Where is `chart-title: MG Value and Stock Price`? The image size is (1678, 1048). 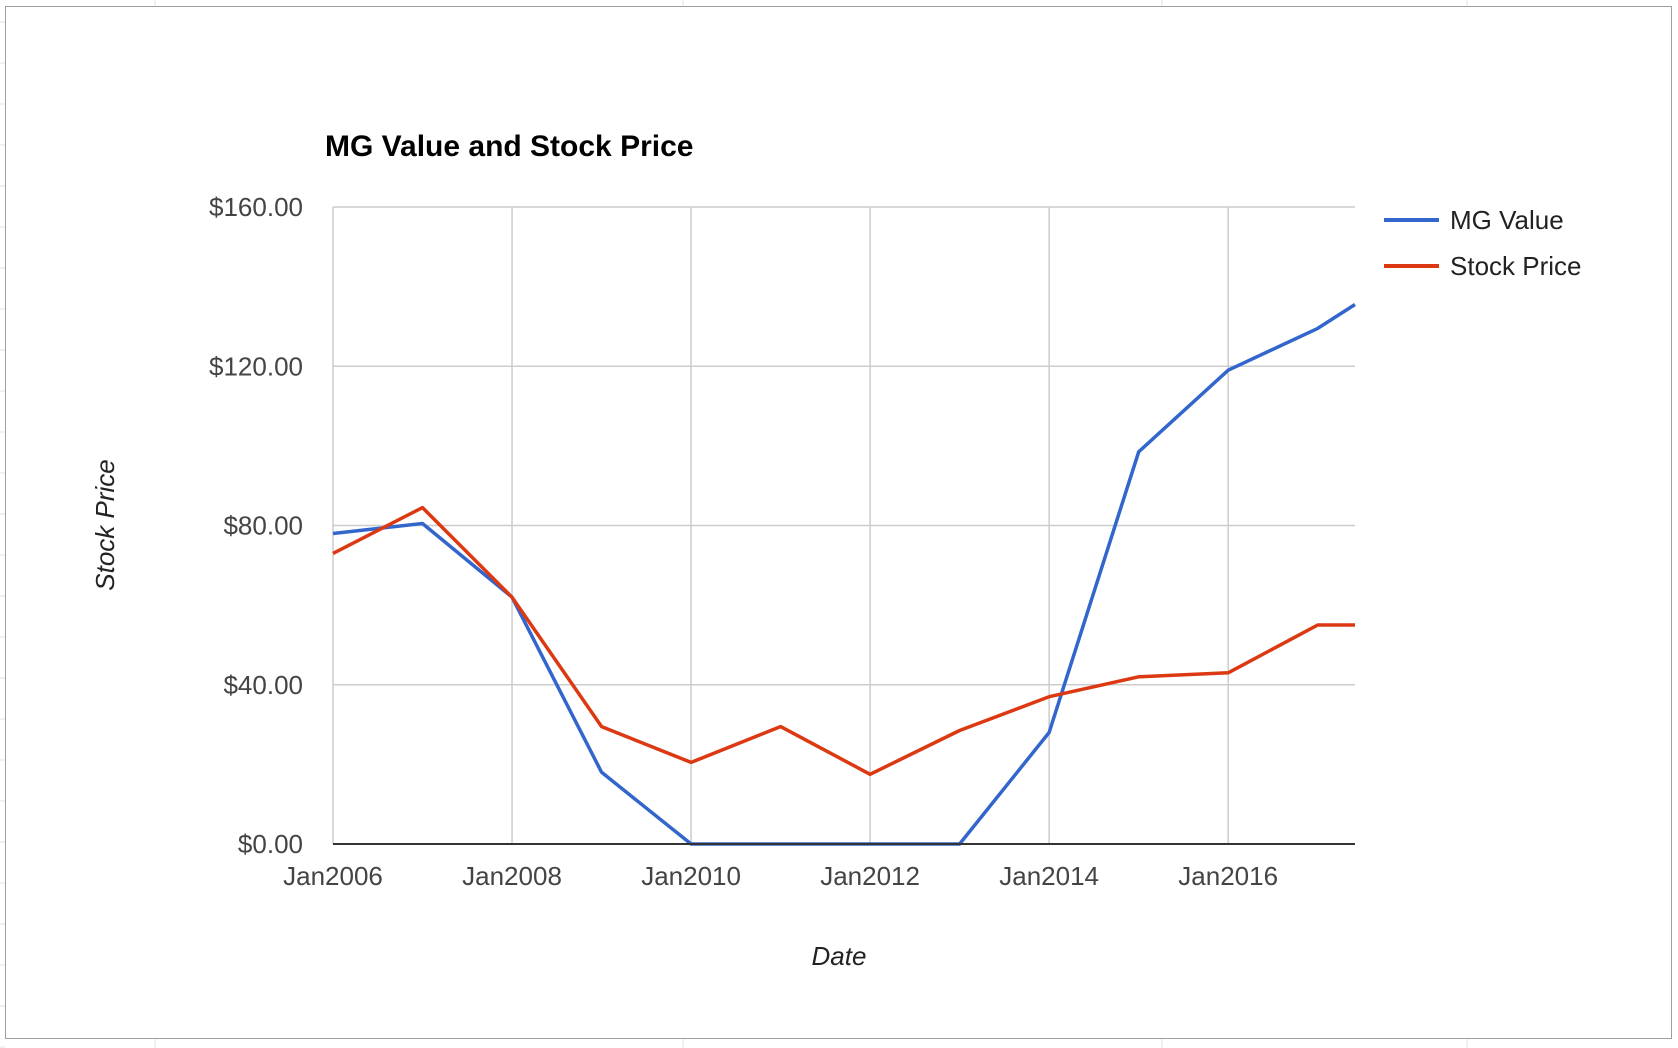
chart-title: MG Value and Stock Price is located at coordinates (509, 146).